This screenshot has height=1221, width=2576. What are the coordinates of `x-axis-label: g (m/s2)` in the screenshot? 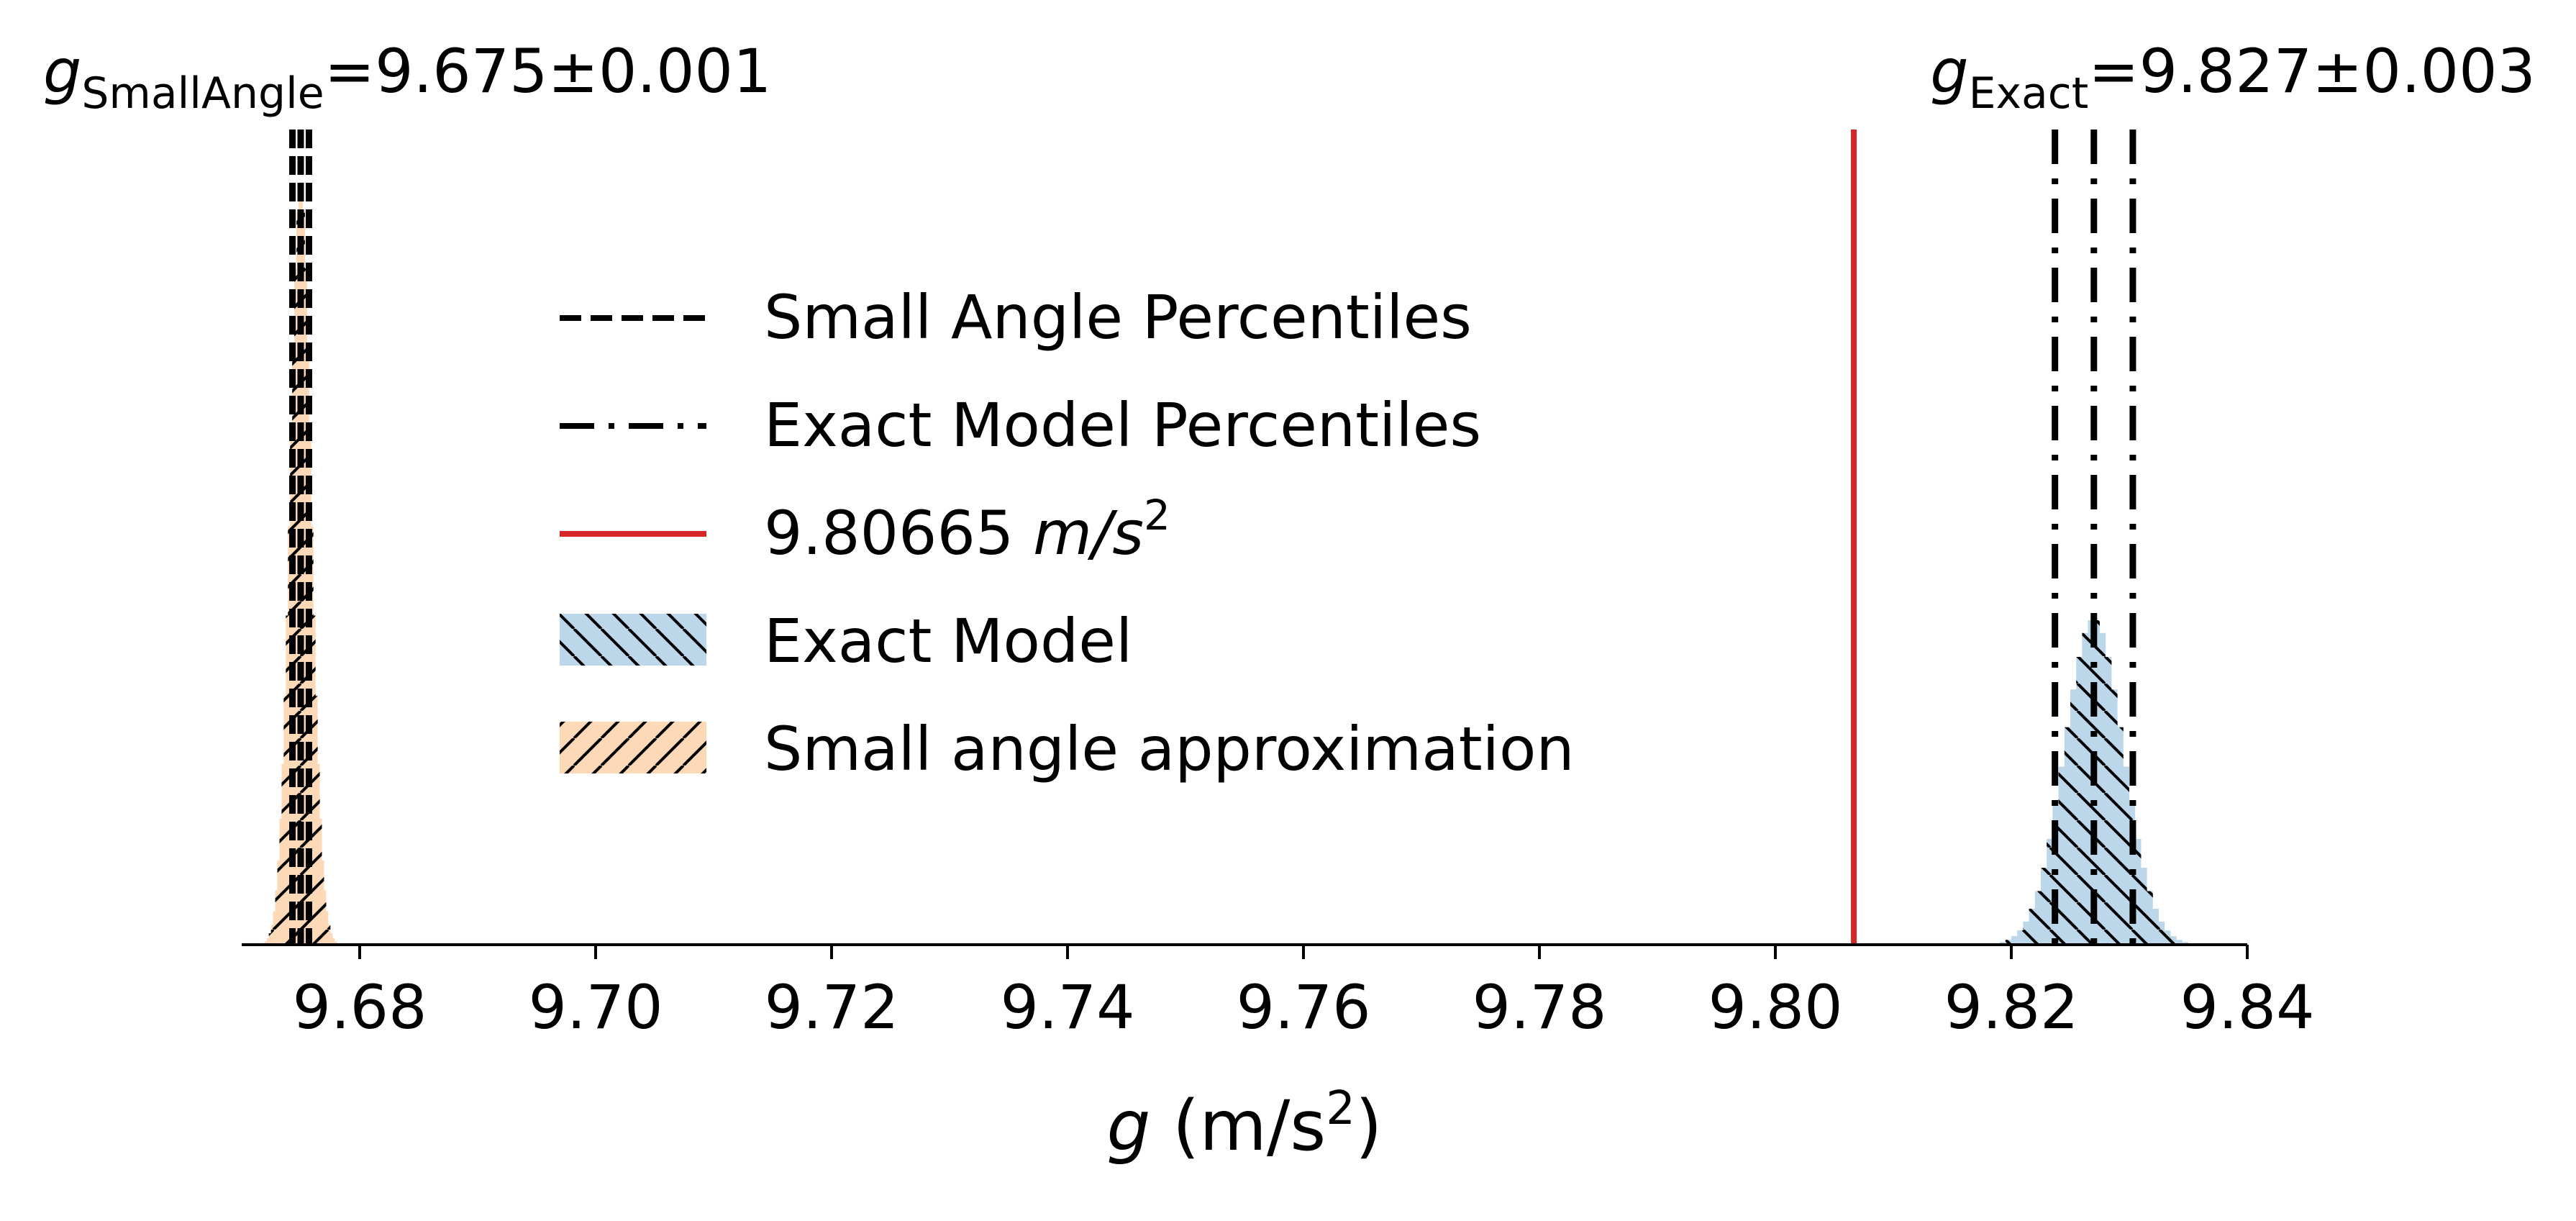 It's located at (1245, 1124).